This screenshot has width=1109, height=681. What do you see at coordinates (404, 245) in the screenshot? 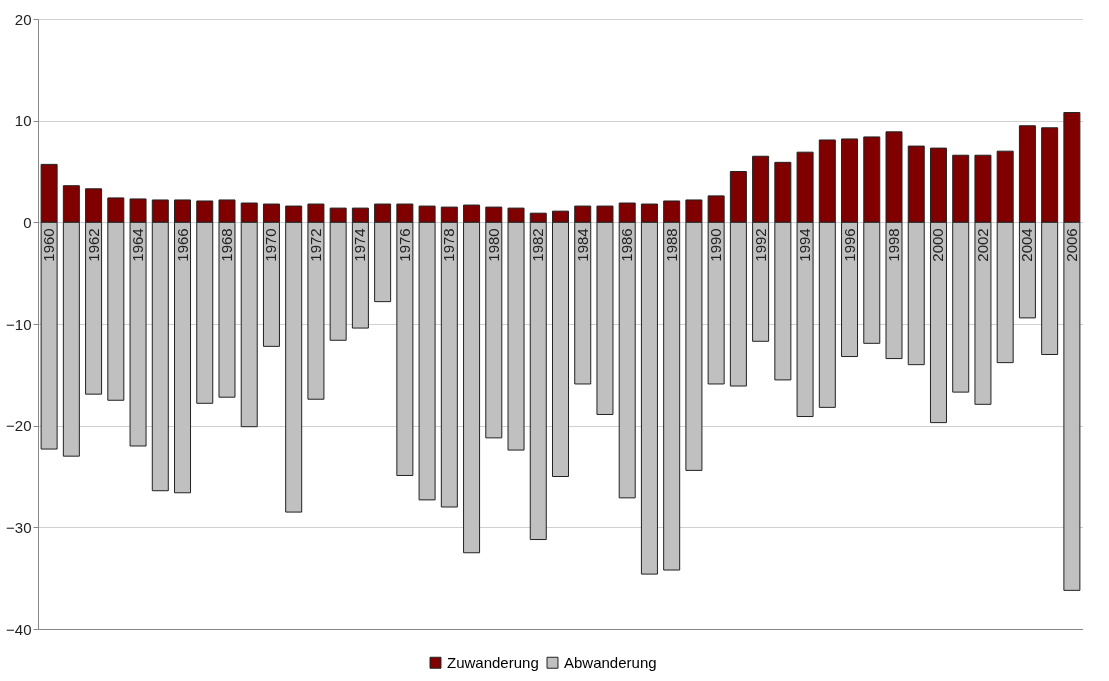
I see `x-tick-label: 1976` at bounding box center [404, 245].